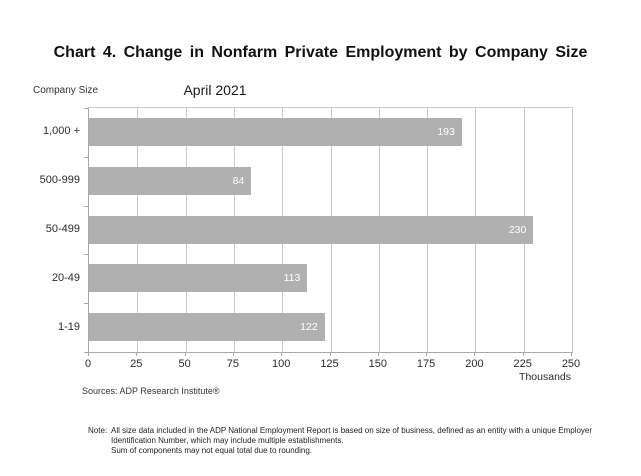  What do you see at coordinates (40, 229) in the screenshot?
I see `category-axis-labels: 1,000 + 500-999 50-499 20-49 1-19` at bounding box center [40, 229].